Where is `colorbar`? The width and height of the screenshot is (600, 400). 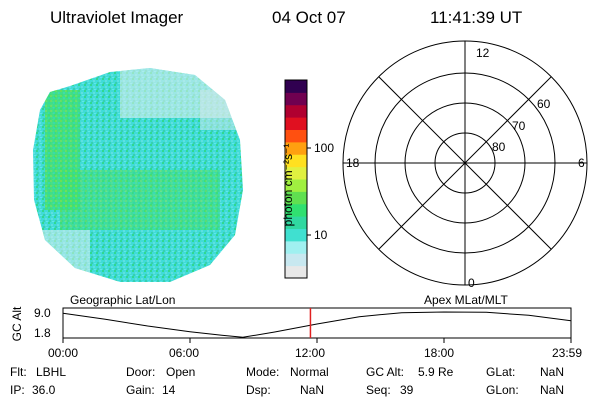
colorbar is located at coordinates (296, 179).